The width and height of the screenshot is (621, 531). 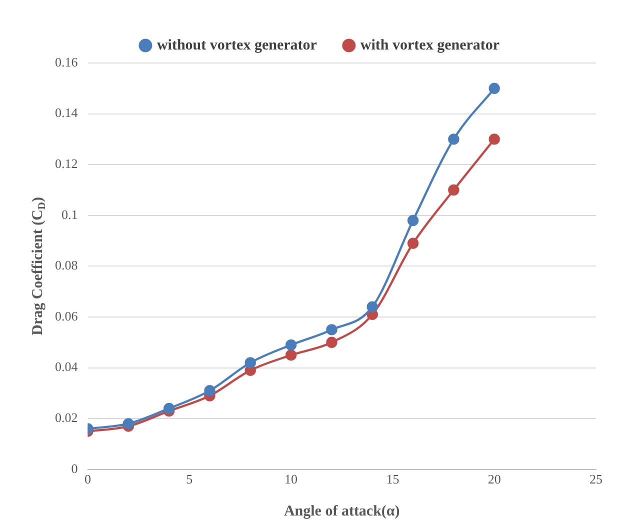 I want to click on x-tick-label: 0, so click(x=87, y=479).